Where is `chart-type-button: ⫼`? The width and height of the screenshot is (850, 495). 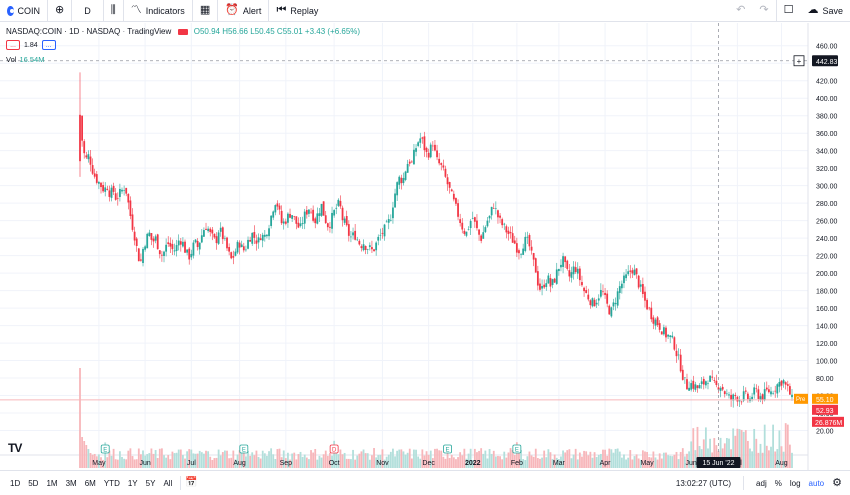 chart-type-button: ⫼ is located at coordinates (114, 11).